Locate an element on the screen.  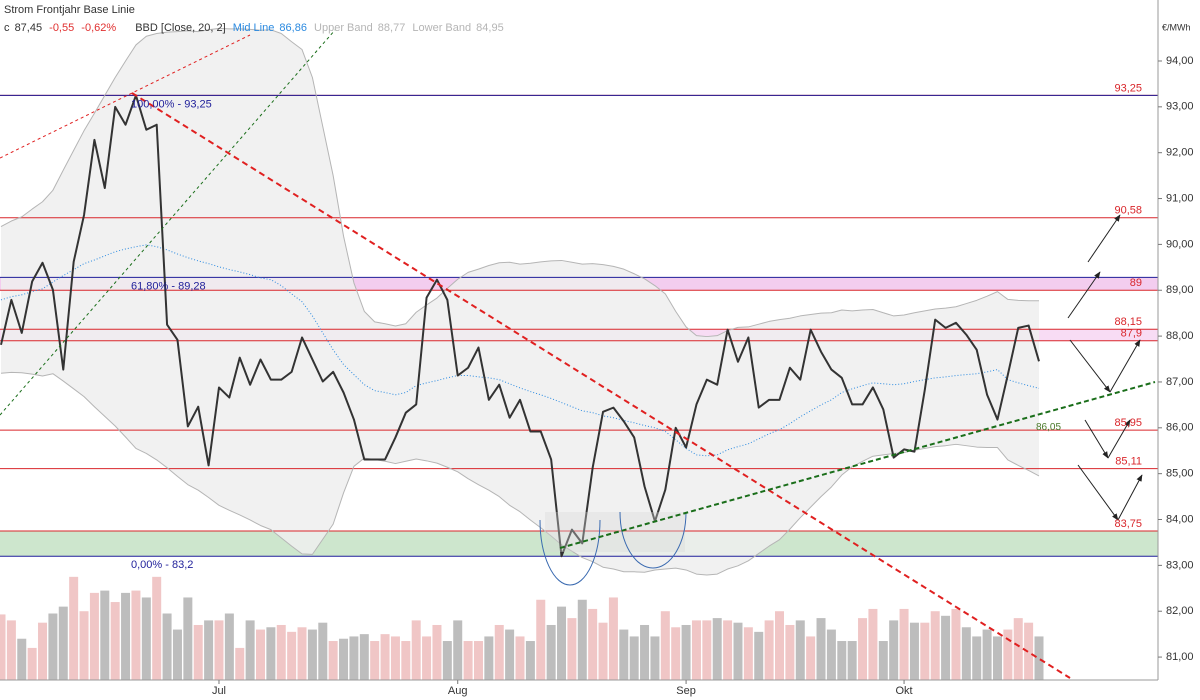
y-tick-label: 90,00 is located at coordinates (1180, 244).